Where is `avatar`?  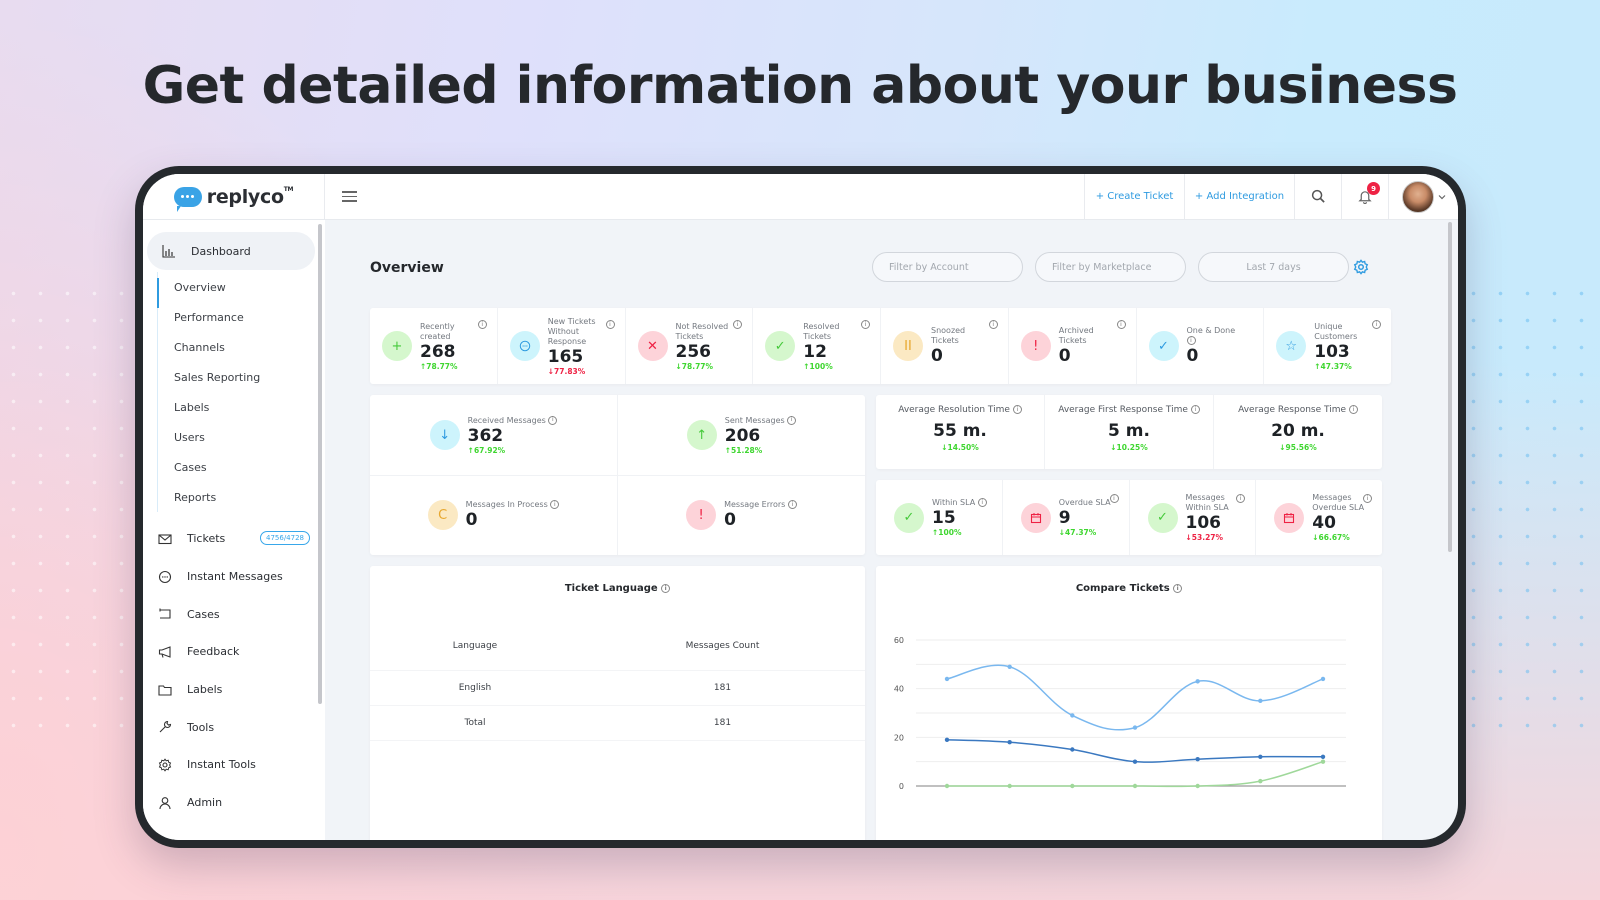 avatar is located at coordinates (1417, 196).